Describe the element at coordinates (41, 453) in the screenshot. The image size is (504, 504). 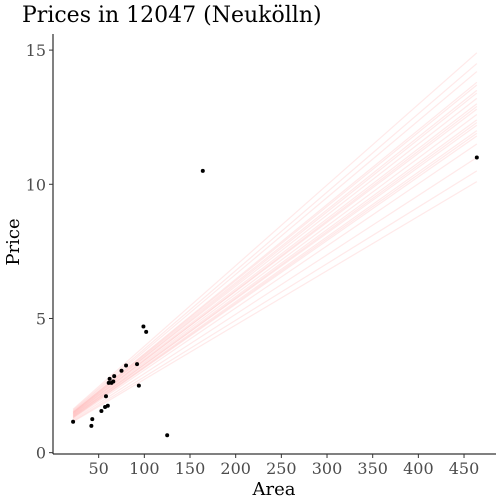
I see `y-tick-label: 0` at that location.